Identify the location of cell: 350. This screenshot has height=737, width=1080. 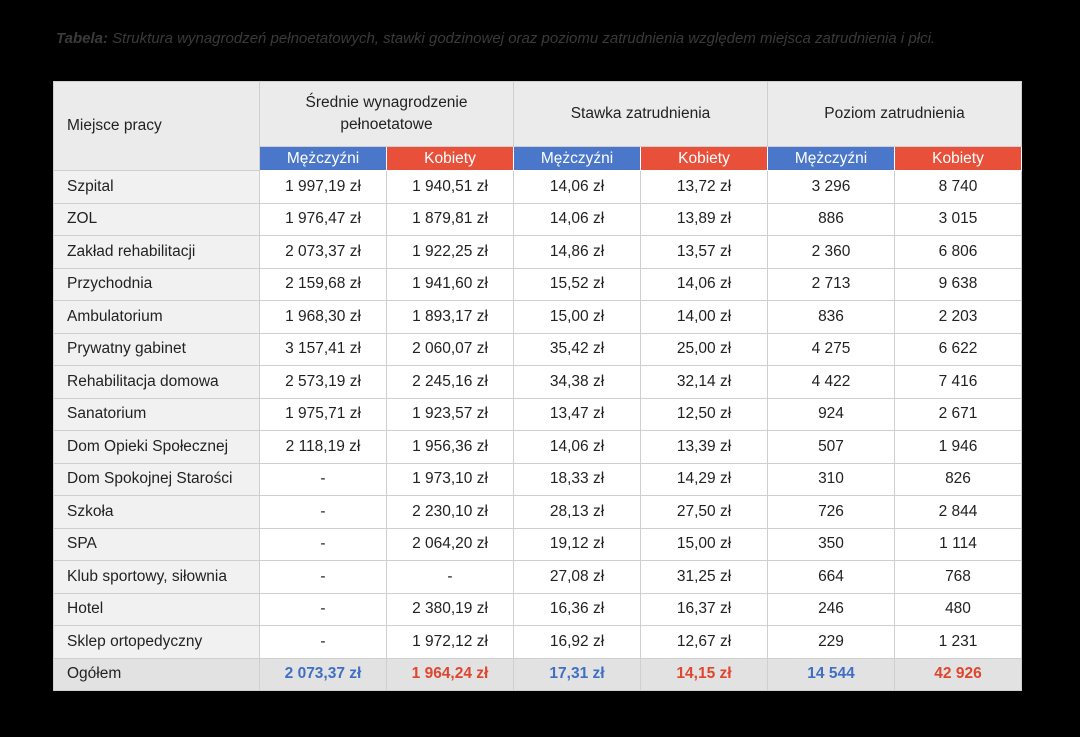
(831, 544).